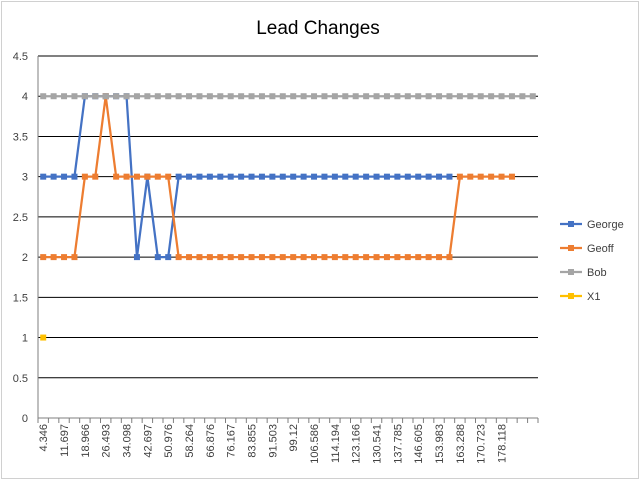 The width and height of the screenshot is (640, 480). Describe the element at coordinates (190, 441) in the screenshot. I see `x-tick-label: 58.264` at that location.